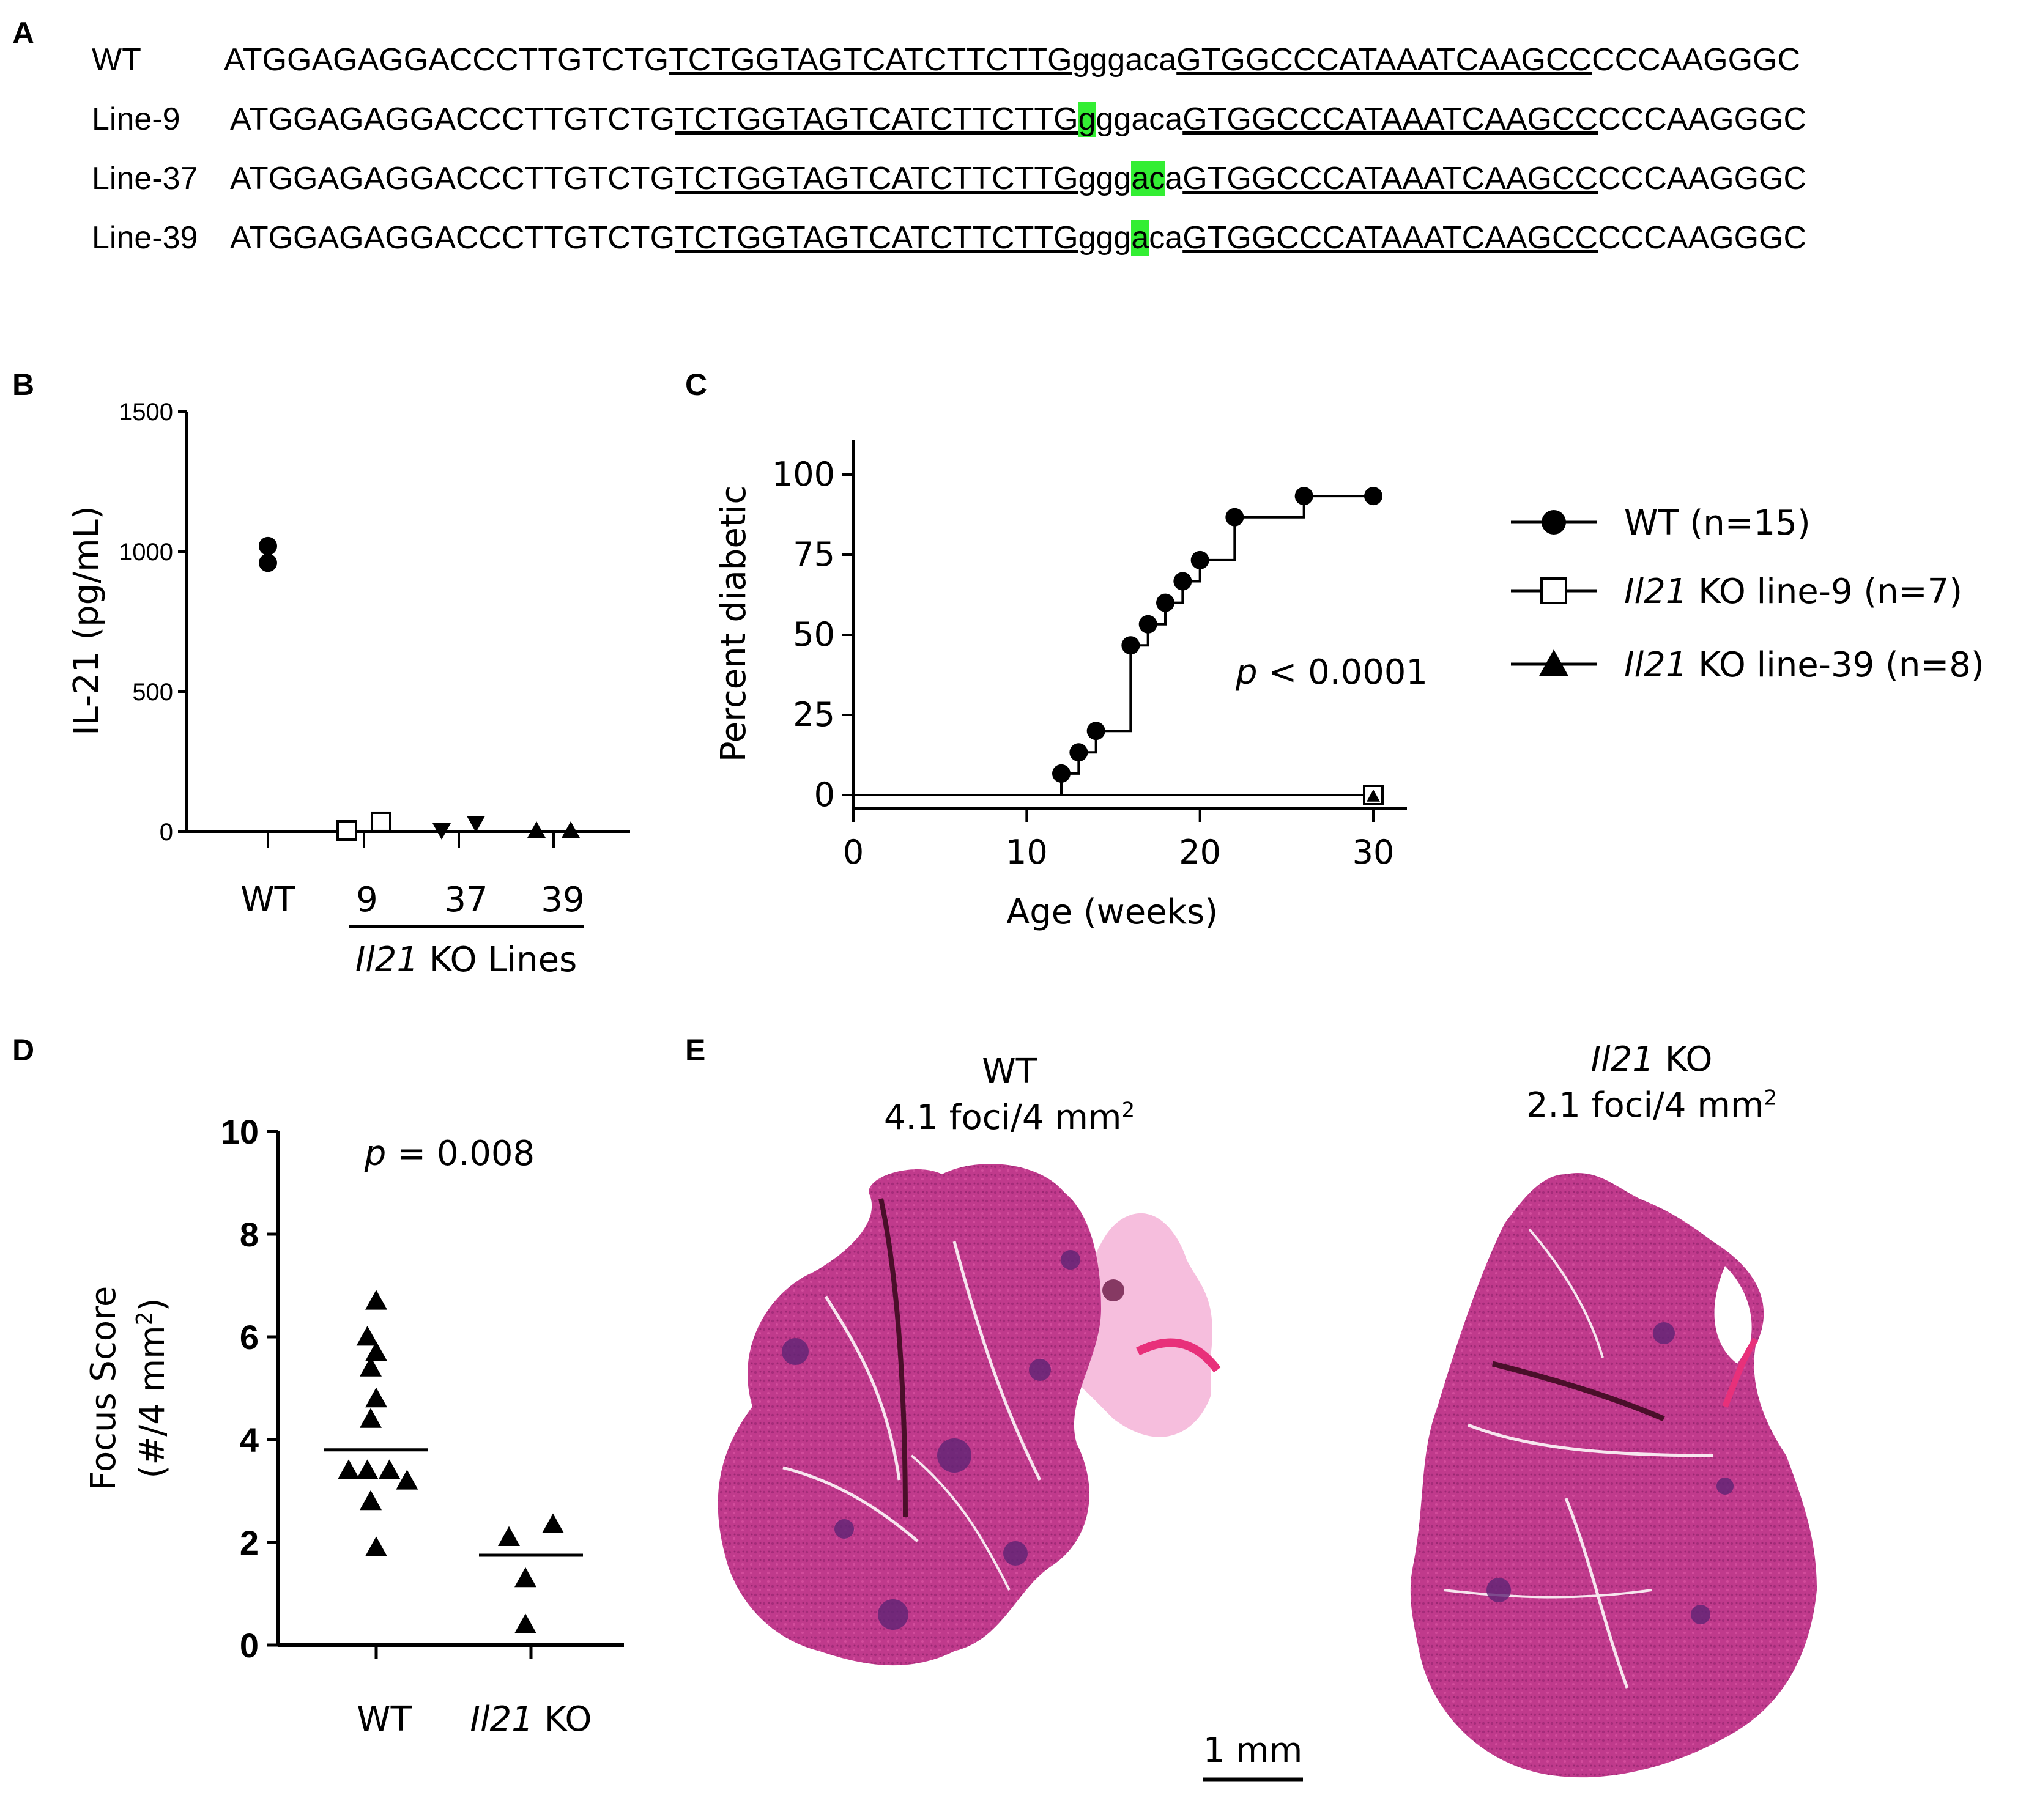 Image resolution: width=2026 pixels, height=1820 pixels. What do you see at coordinates (153, 1401) in the screenshot?
I see `d-unit-main: (#/4 mm` at bounding box center [153, 1401].